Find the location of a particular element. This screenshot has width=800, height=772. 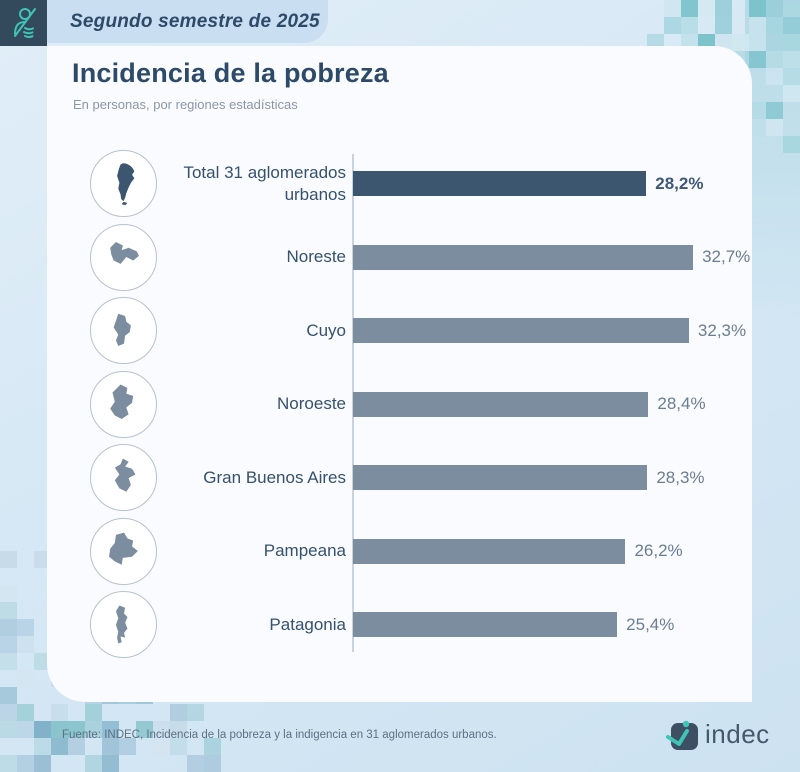

map-region-noroeste-icon is located at coordinates (121, 402).